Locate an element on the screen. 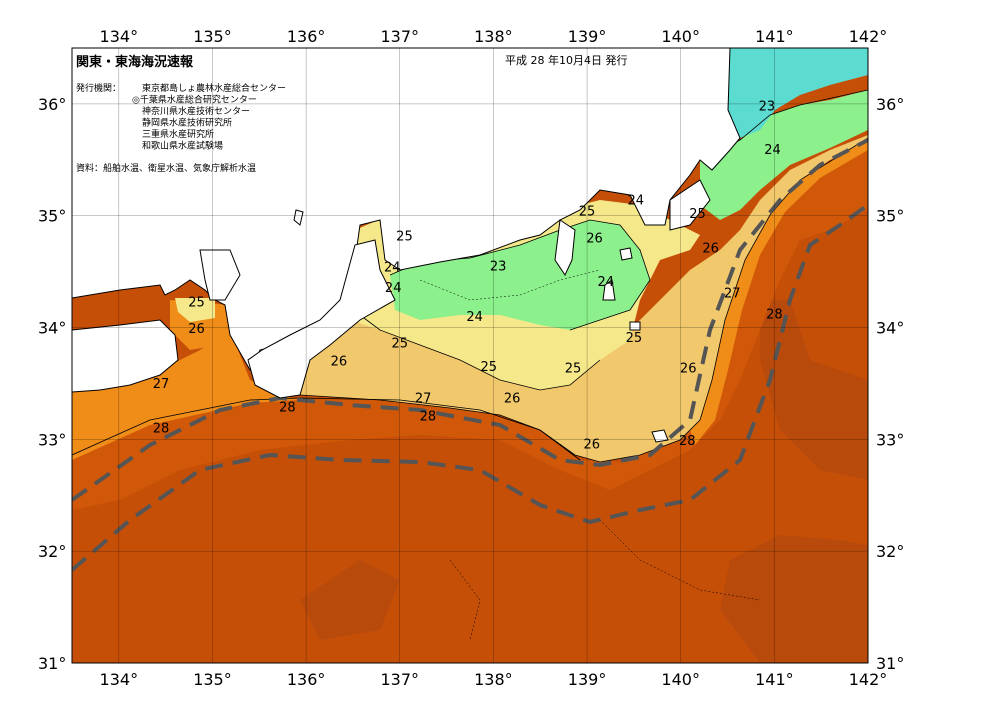  lat-tick-label-right: 34° is located at coordinates (890, 328).